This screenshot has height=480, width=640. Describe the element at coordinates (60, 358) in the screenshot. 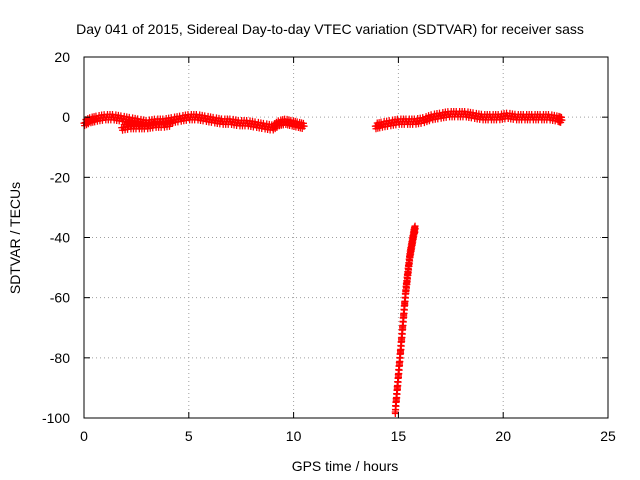

I see `y-tick-label: -80` at that location.